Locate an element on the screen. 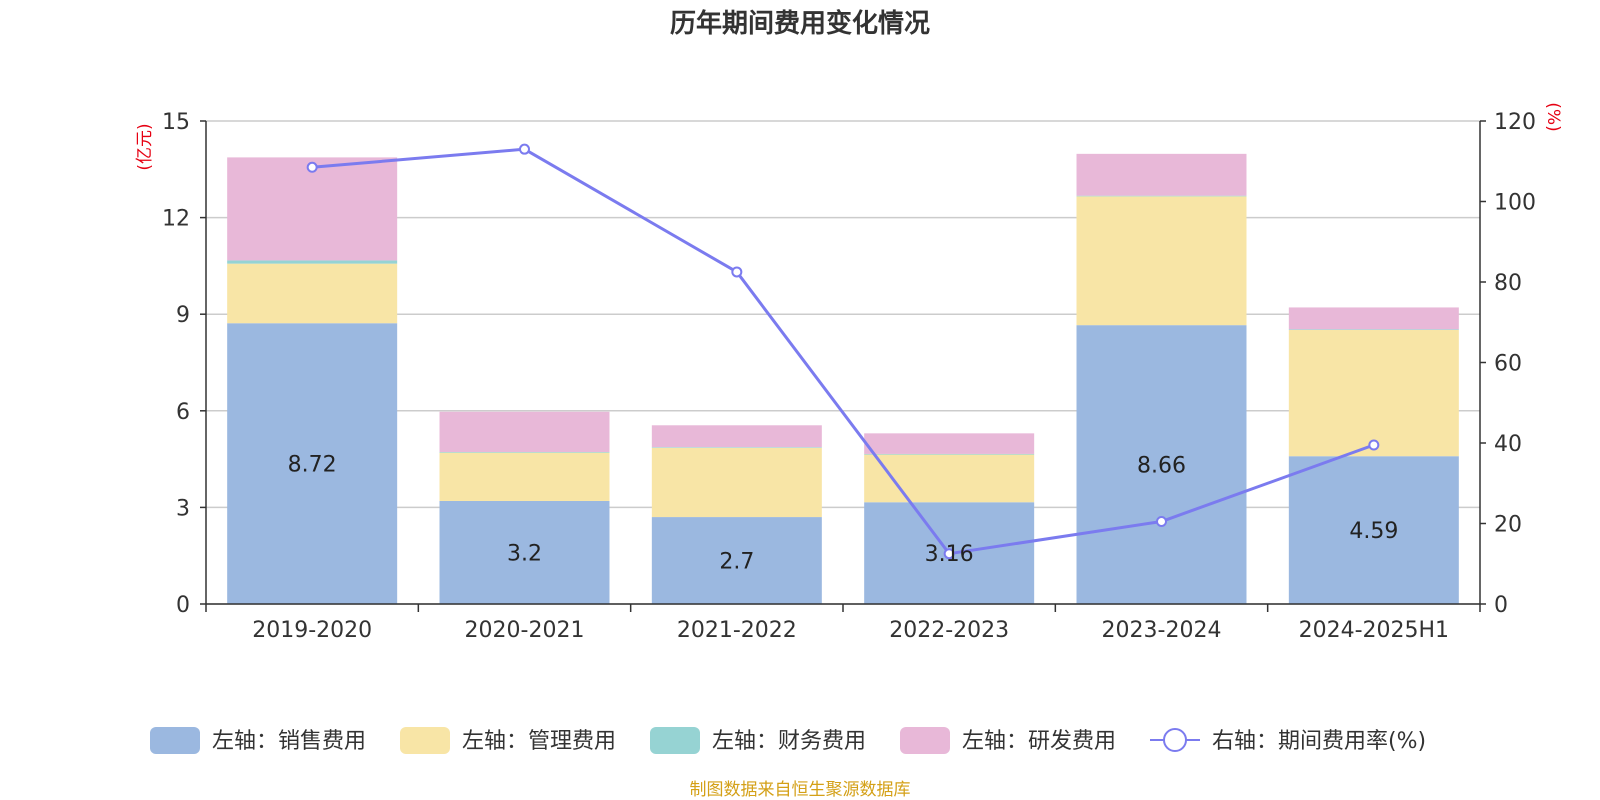  legend-marker-swatch is located at coordinates (1175, 740).